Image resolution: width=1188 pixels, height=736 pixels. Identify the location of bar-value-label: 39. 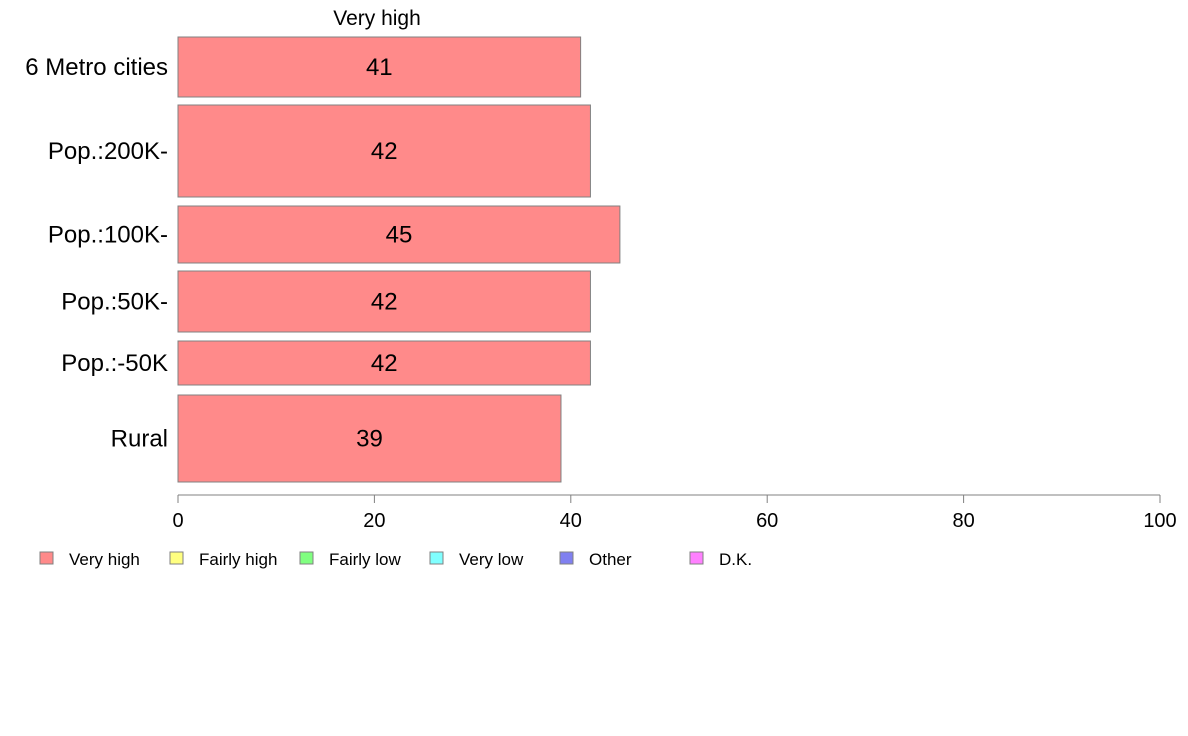
(369, 439).